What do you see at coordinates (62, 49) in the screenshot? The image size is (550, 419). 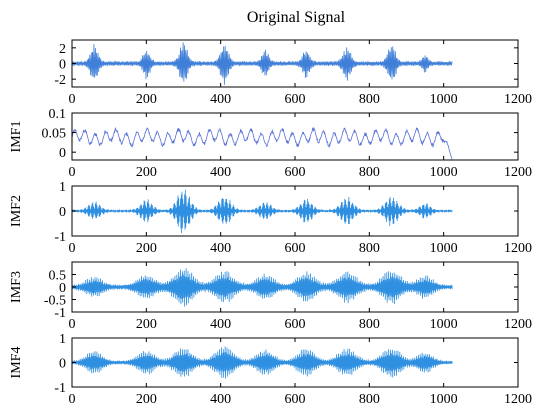 I see `y-tick-label: 2` at bounding box center [62, 49].